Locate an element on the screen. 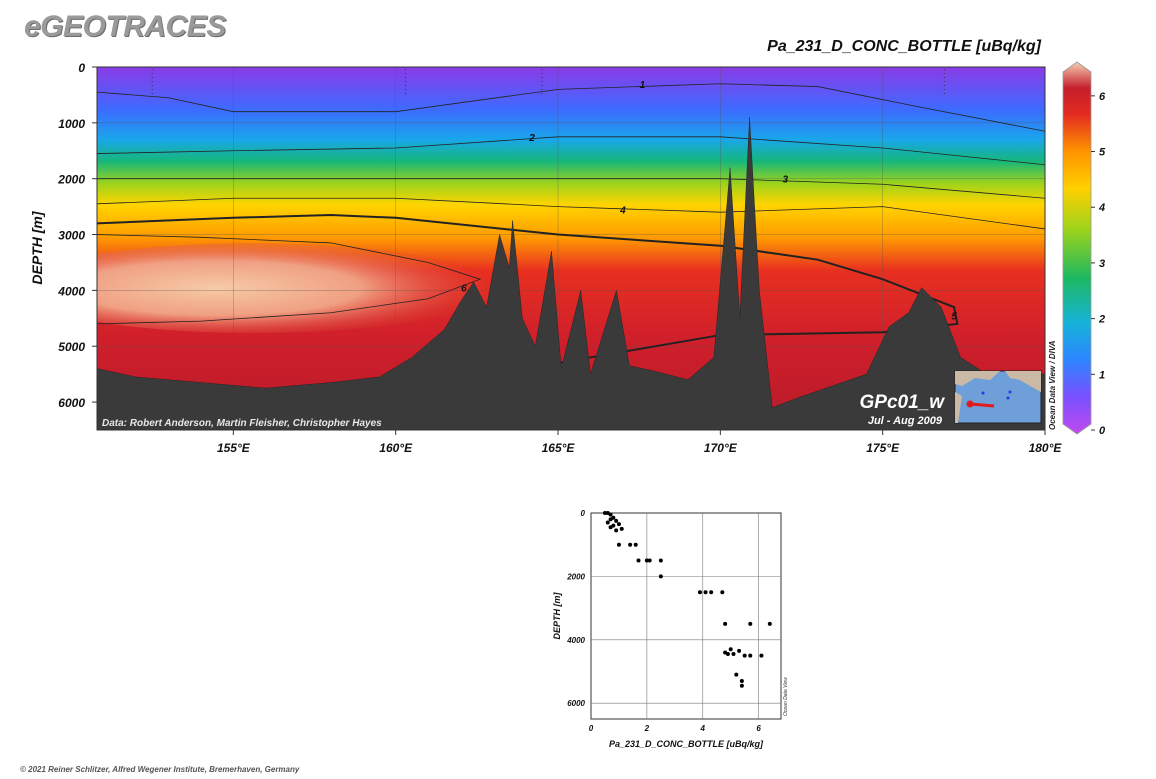 The width and height of the screenshot is (1156, 779). profile-y-tick: 2000 is located at coordinates (575, 576).